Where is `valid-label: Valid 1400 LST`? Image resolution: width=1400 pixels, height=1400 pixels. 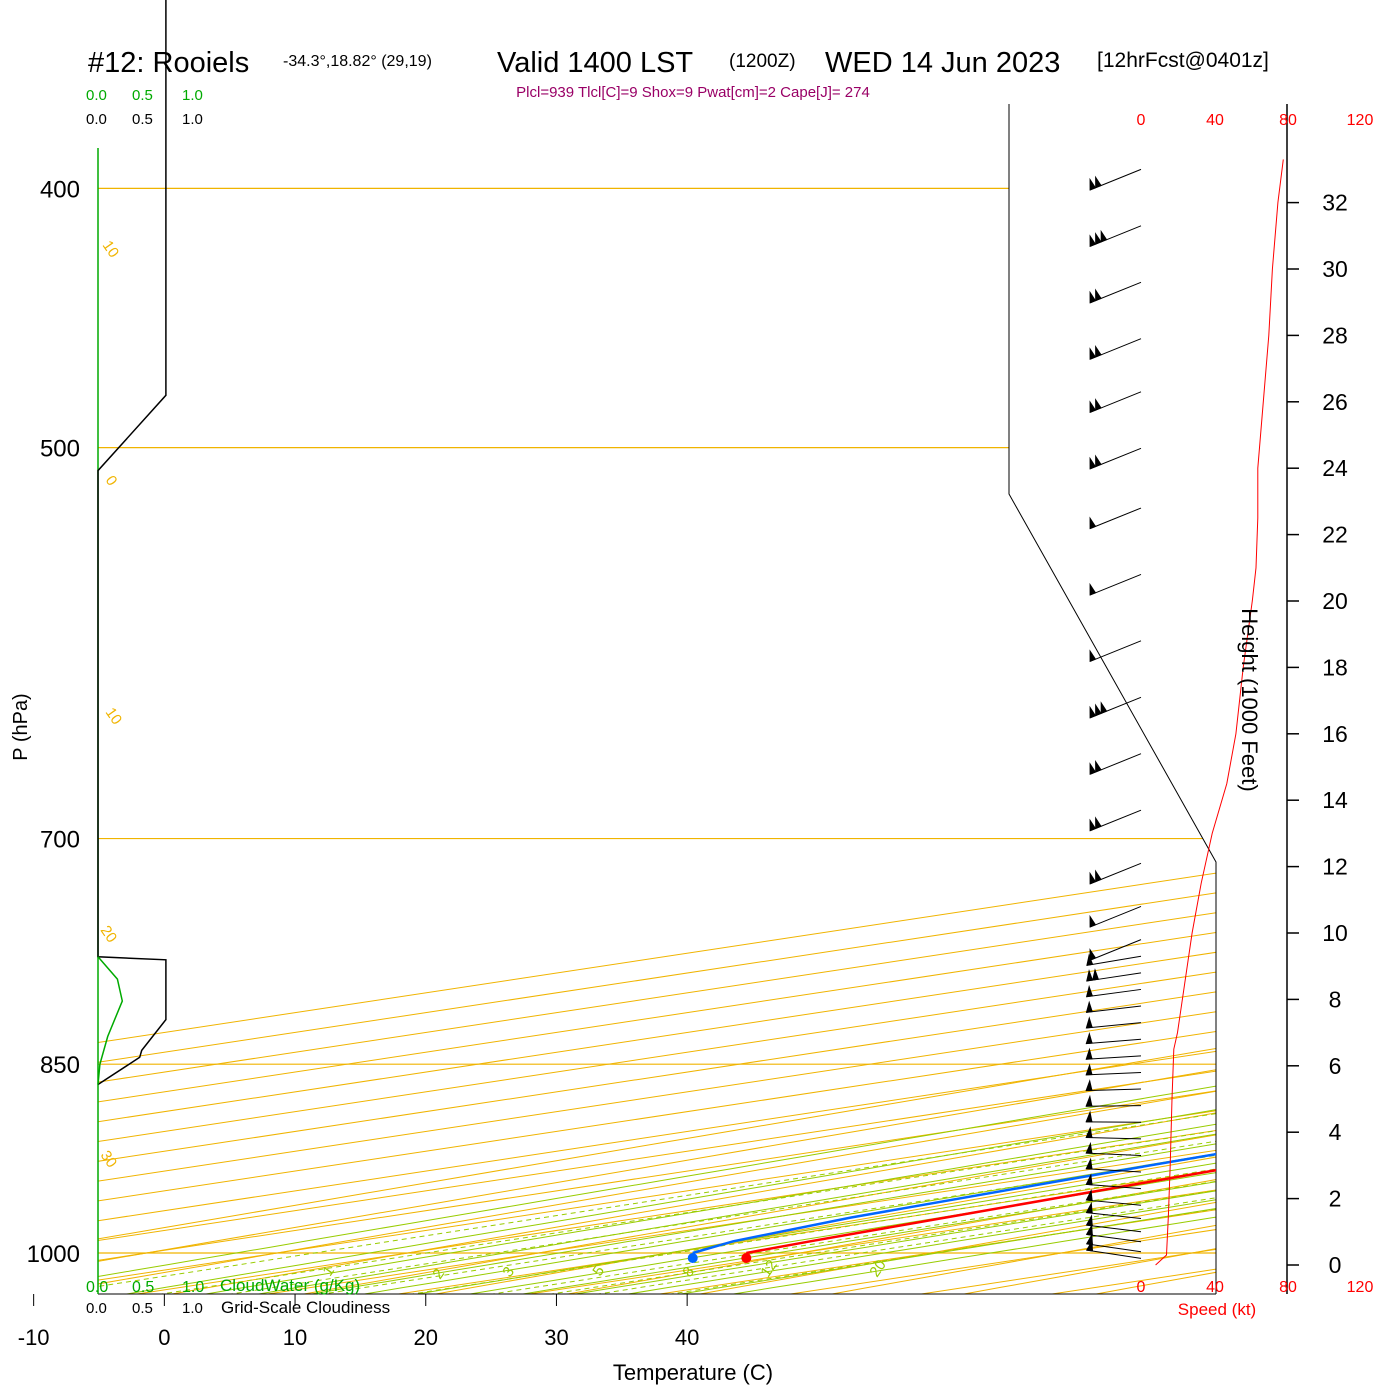
valid-label: Valid 1400 LST is located at coordinates (595, 63).